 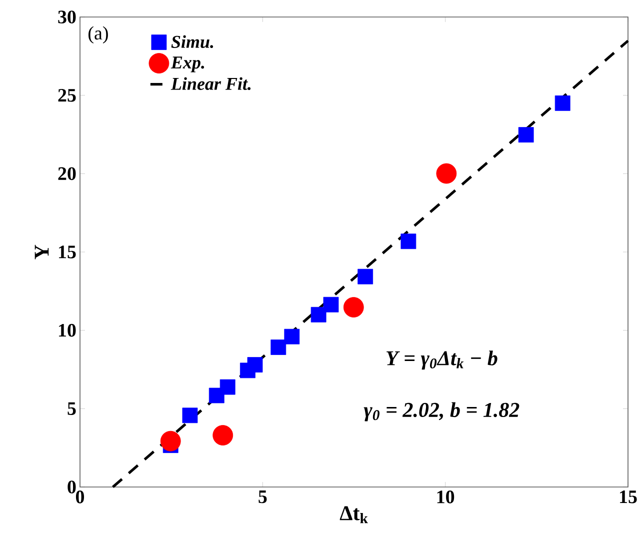 What do you see at coordinates (192, 41) in the screenshot?
I see `legend-label: Simu.` at bounding box center [192, 41].